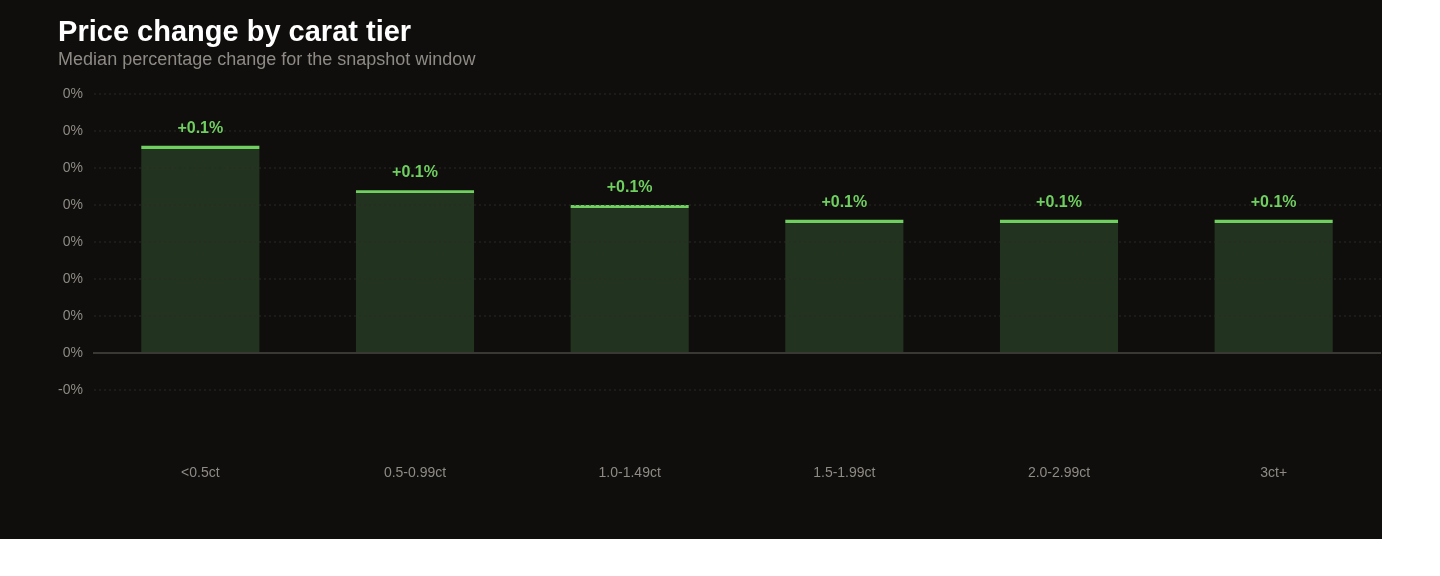 The image size is (1440, 576). I want to click on x-tick-label: 2.0-2.99ct, so click(1059, 471).